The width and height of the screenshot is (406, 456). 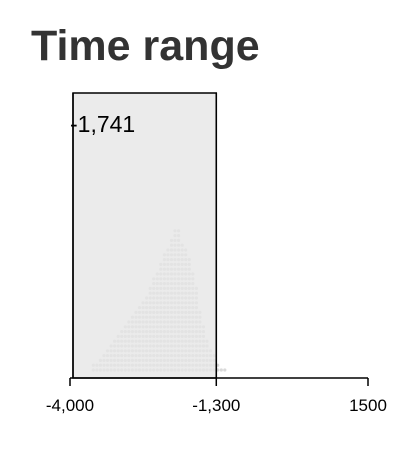 I want to click on selection-readout: -1,741, so click(x=102, y=124).